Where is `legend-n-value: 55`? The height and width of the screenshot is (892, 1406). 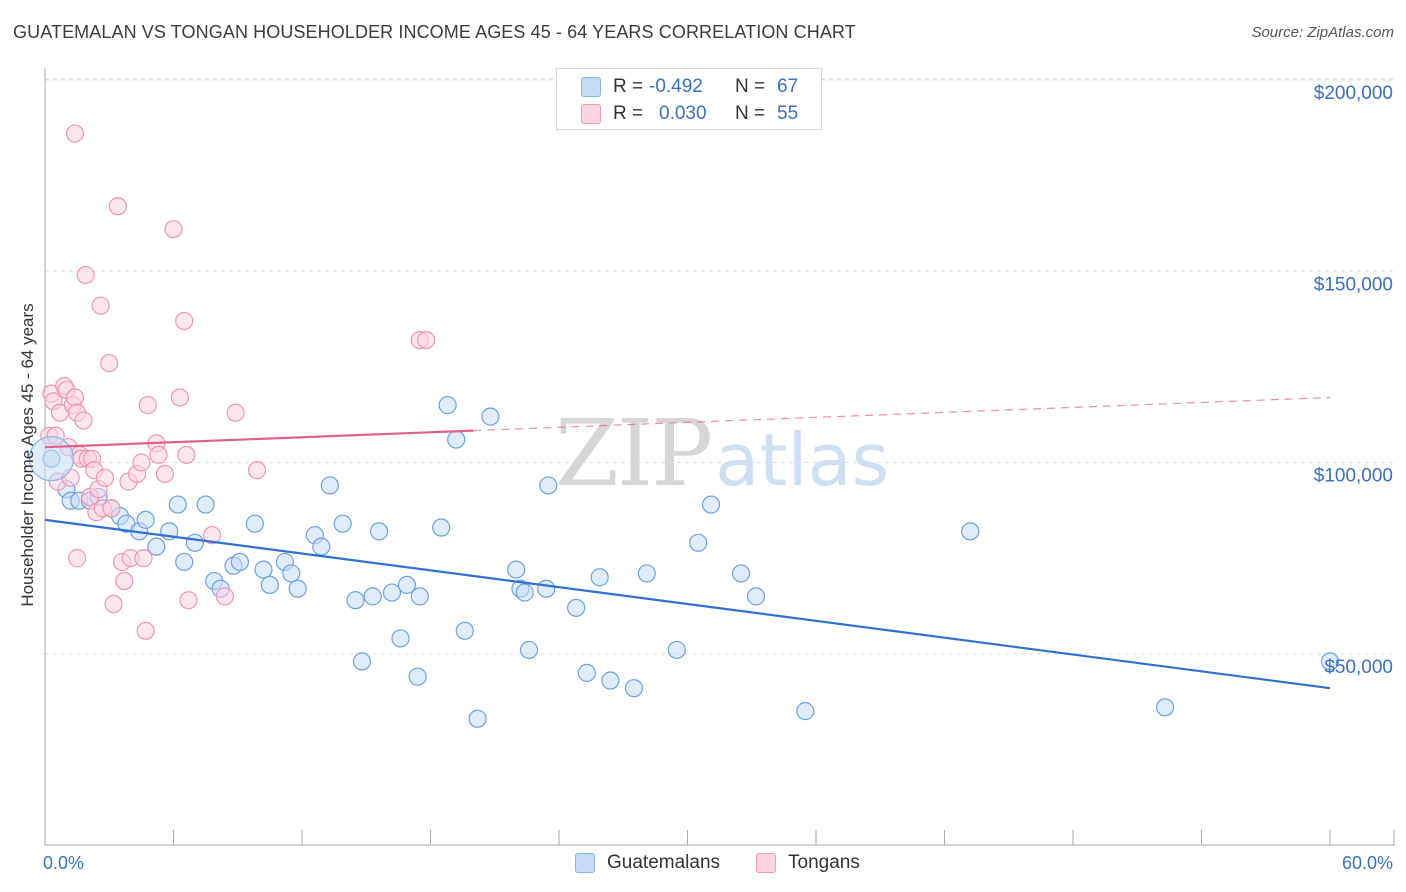 legend-n-value: 55 is located at coordinates (788, 113).